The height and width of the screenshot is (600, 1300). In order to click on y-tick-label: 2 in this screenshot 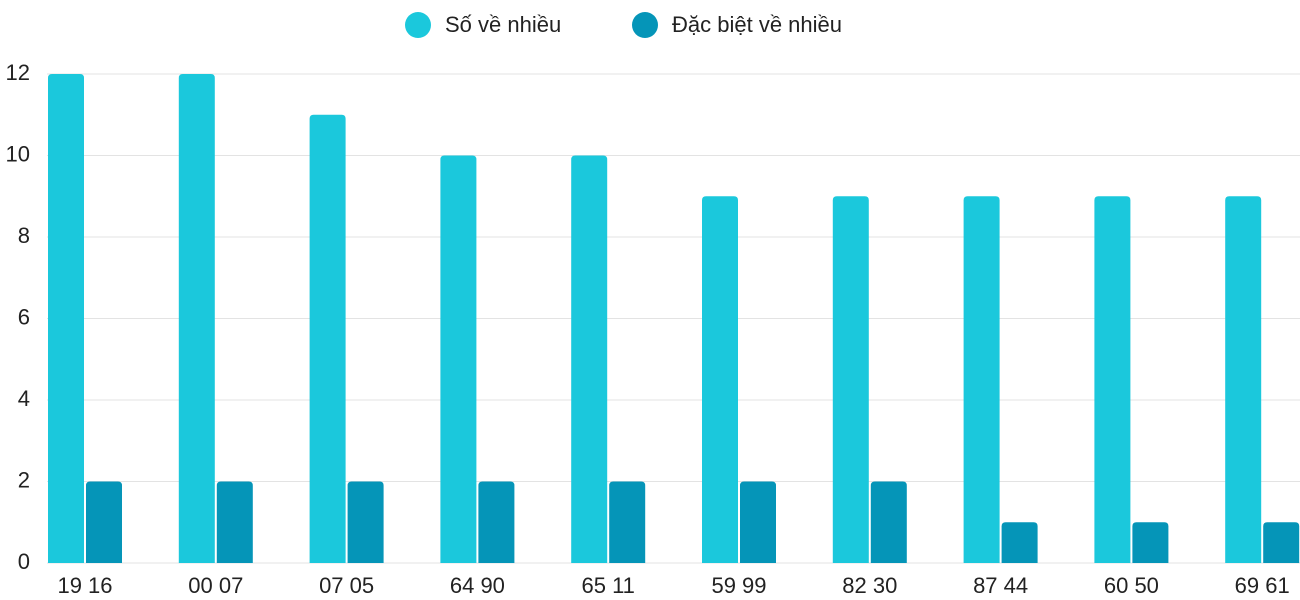, I will do `click(24, 479)`.